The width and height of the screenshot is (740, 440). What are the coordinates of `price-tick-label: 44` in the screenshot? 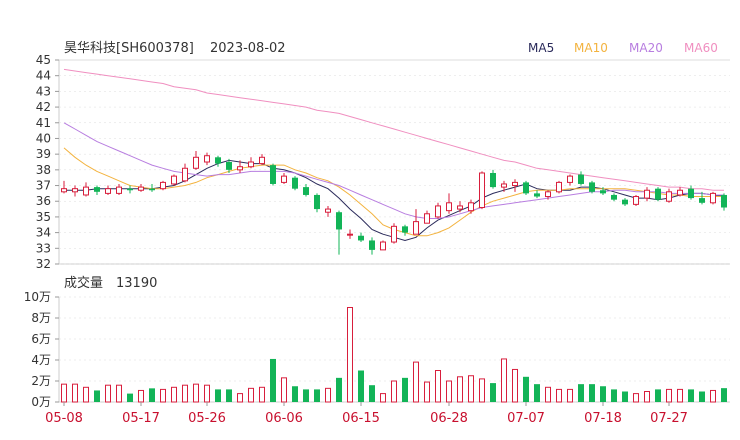 It's located at (43, 76).